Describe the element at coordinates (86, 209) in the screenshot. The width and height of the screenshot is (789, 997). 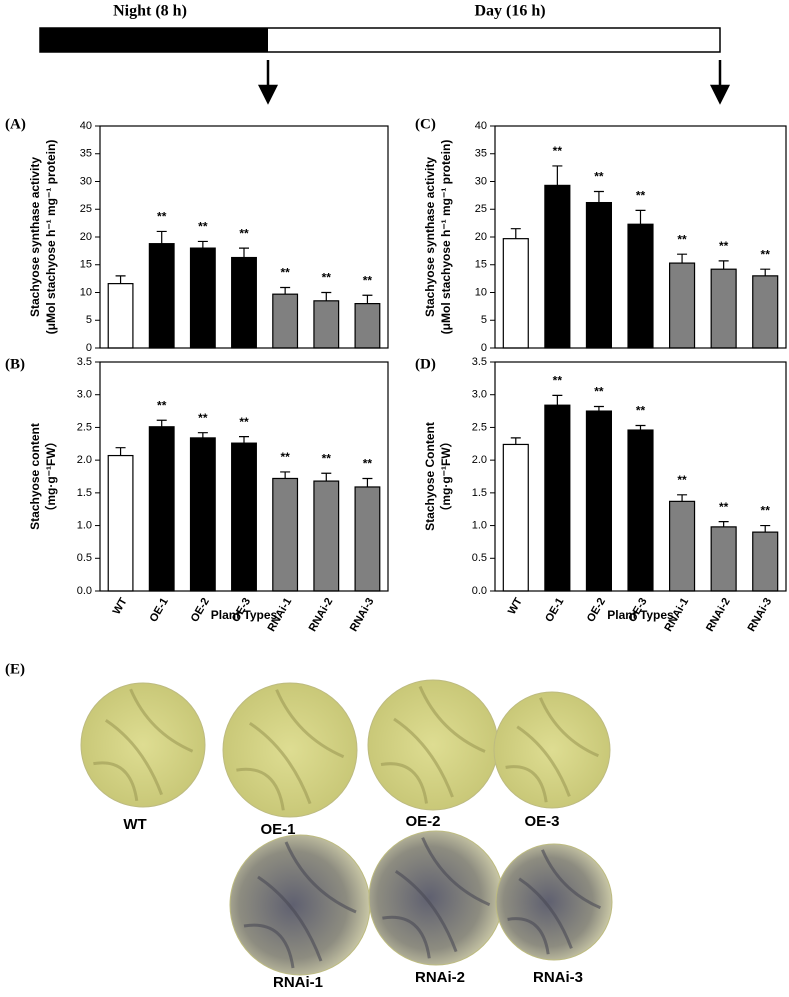
I see `y-tick-label: 25` at that location.